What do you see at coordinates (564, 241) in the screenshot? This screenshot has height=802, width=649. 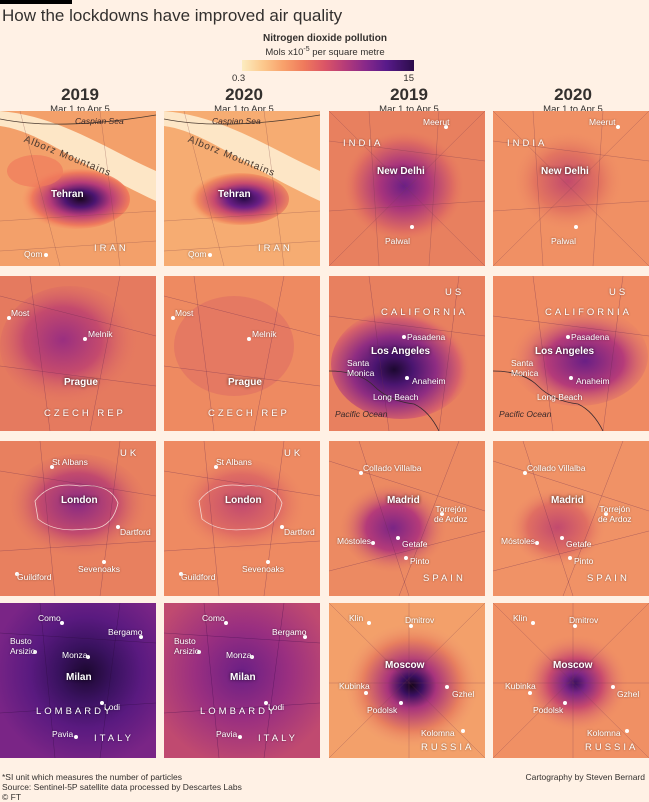 I see `label-palwal: Palwal` at bounding box center [564, 241].